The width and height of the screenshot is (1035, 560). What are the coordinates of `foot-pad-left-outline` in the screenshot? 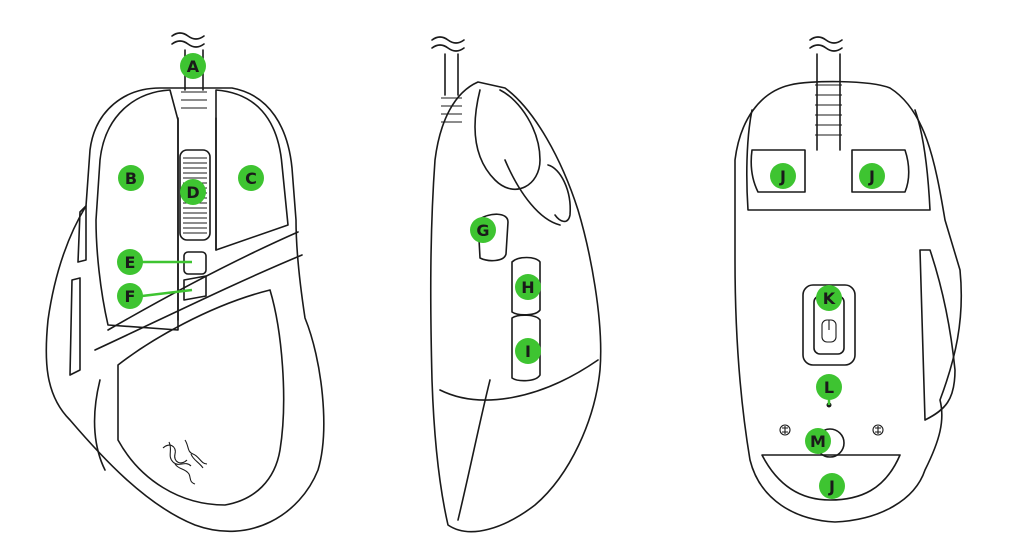 It's located at (778, 171).